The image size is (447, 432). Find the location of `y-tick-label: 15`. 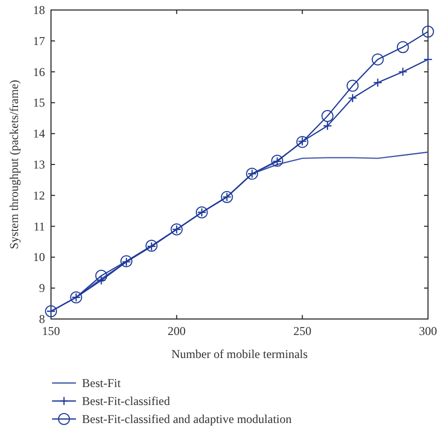

y-tick-label: 15 is located at coordinates (39, 103).